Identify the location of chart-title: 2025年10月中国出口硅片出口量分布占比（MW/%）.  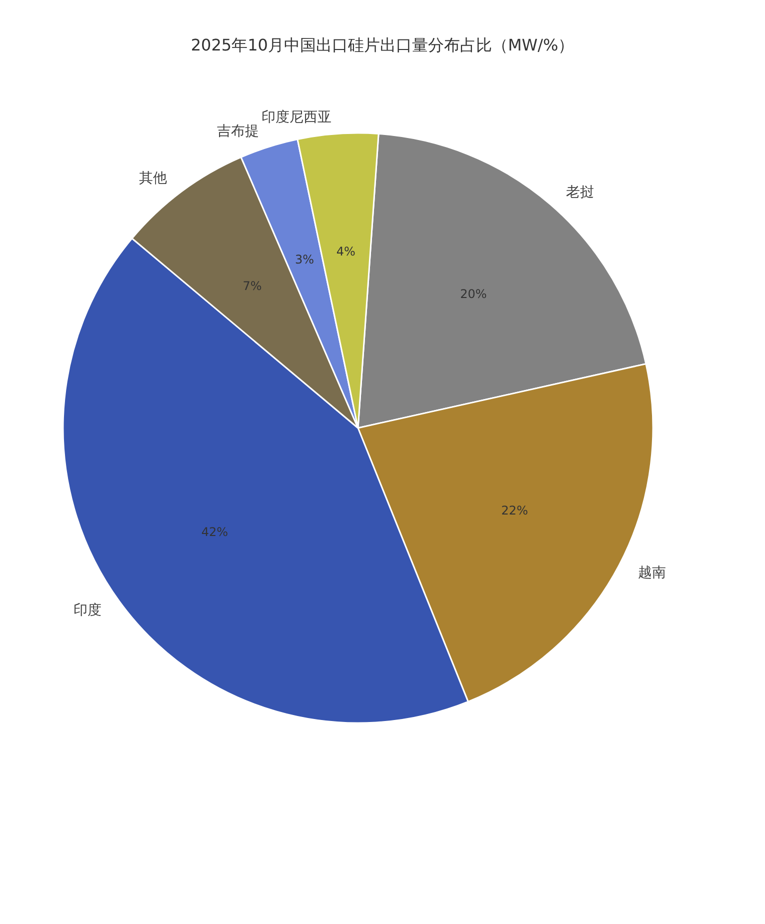
(382, 45).